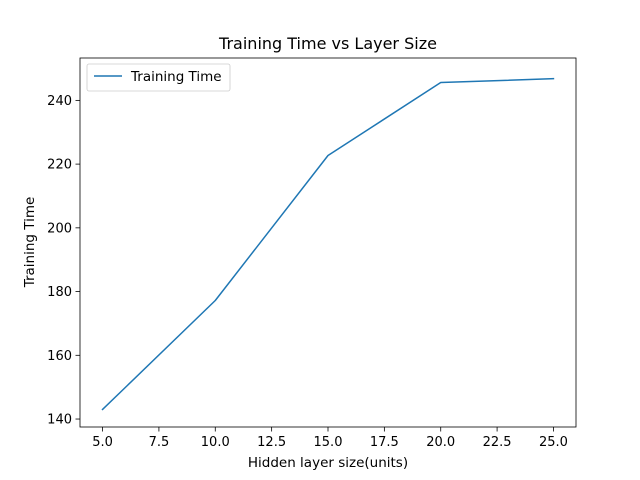  I want to click on x-tick-label: 22.5, so click(497, 442).